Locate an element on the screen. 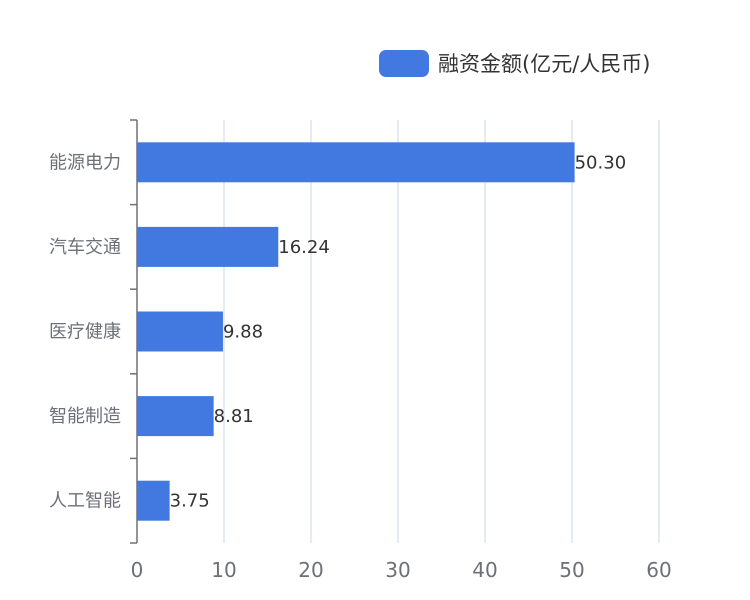 Image resolution: width=750 pixels, height=600 pixels. x-tick-label: 0 is located at coordinates (137, 570).